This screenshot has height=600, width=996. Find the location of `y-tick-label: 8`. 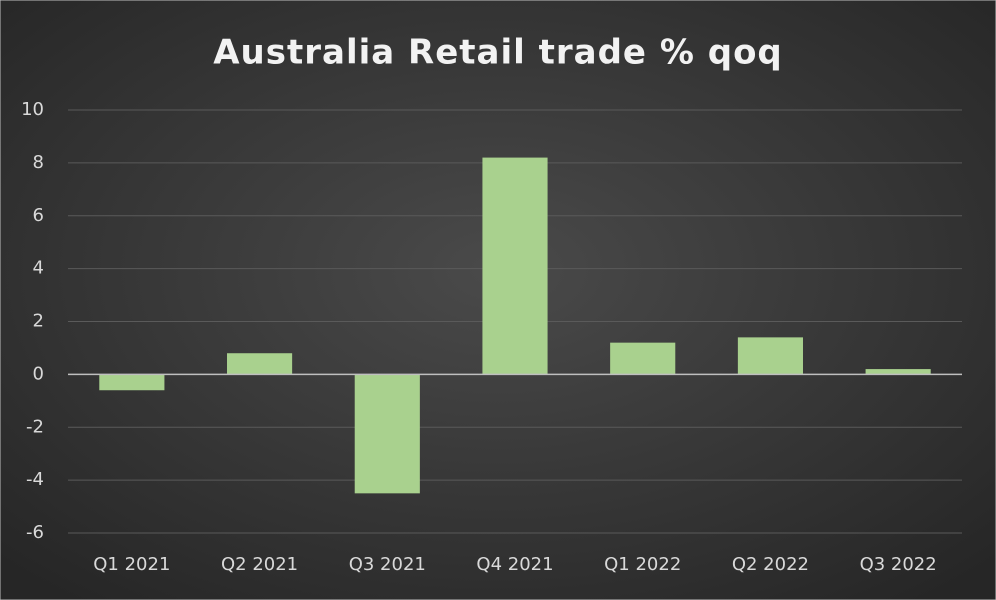

y-tick-label: 8 is located at coordinates (38, 162).